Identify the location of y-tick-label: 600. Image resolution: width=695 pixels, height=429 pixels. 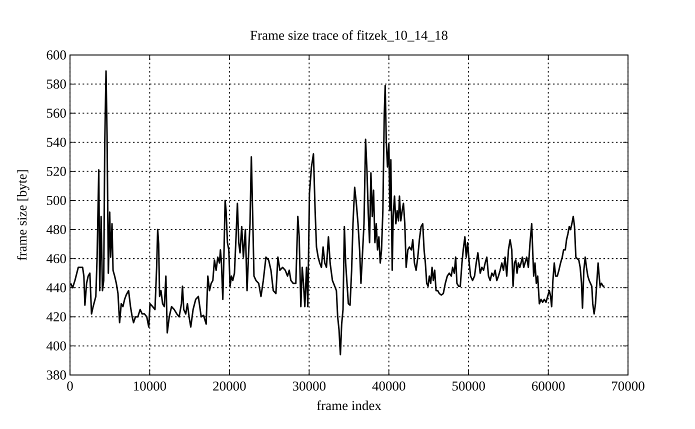
(56, 55).